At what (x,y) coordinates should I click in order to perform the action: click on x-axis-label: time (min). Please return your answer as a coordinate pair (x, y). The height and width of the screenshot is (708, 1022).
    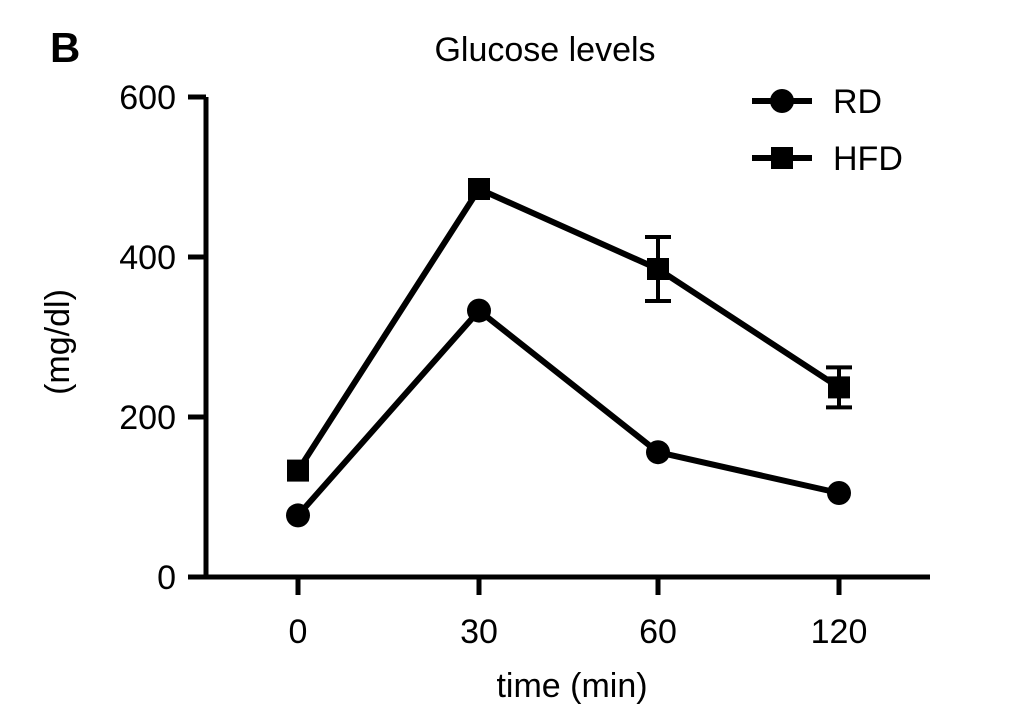
    Looking at the image, I should click on (571, 686).